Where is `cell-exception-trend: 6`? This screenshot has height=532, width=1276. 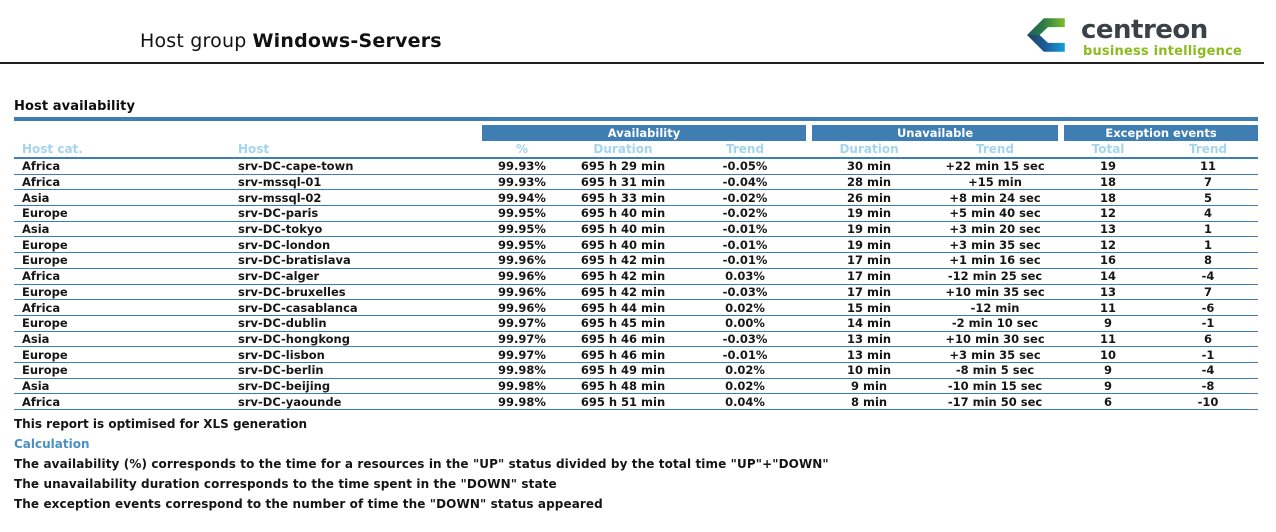 cell-exception-trend: 6 is located at coordinates (1208, 340).